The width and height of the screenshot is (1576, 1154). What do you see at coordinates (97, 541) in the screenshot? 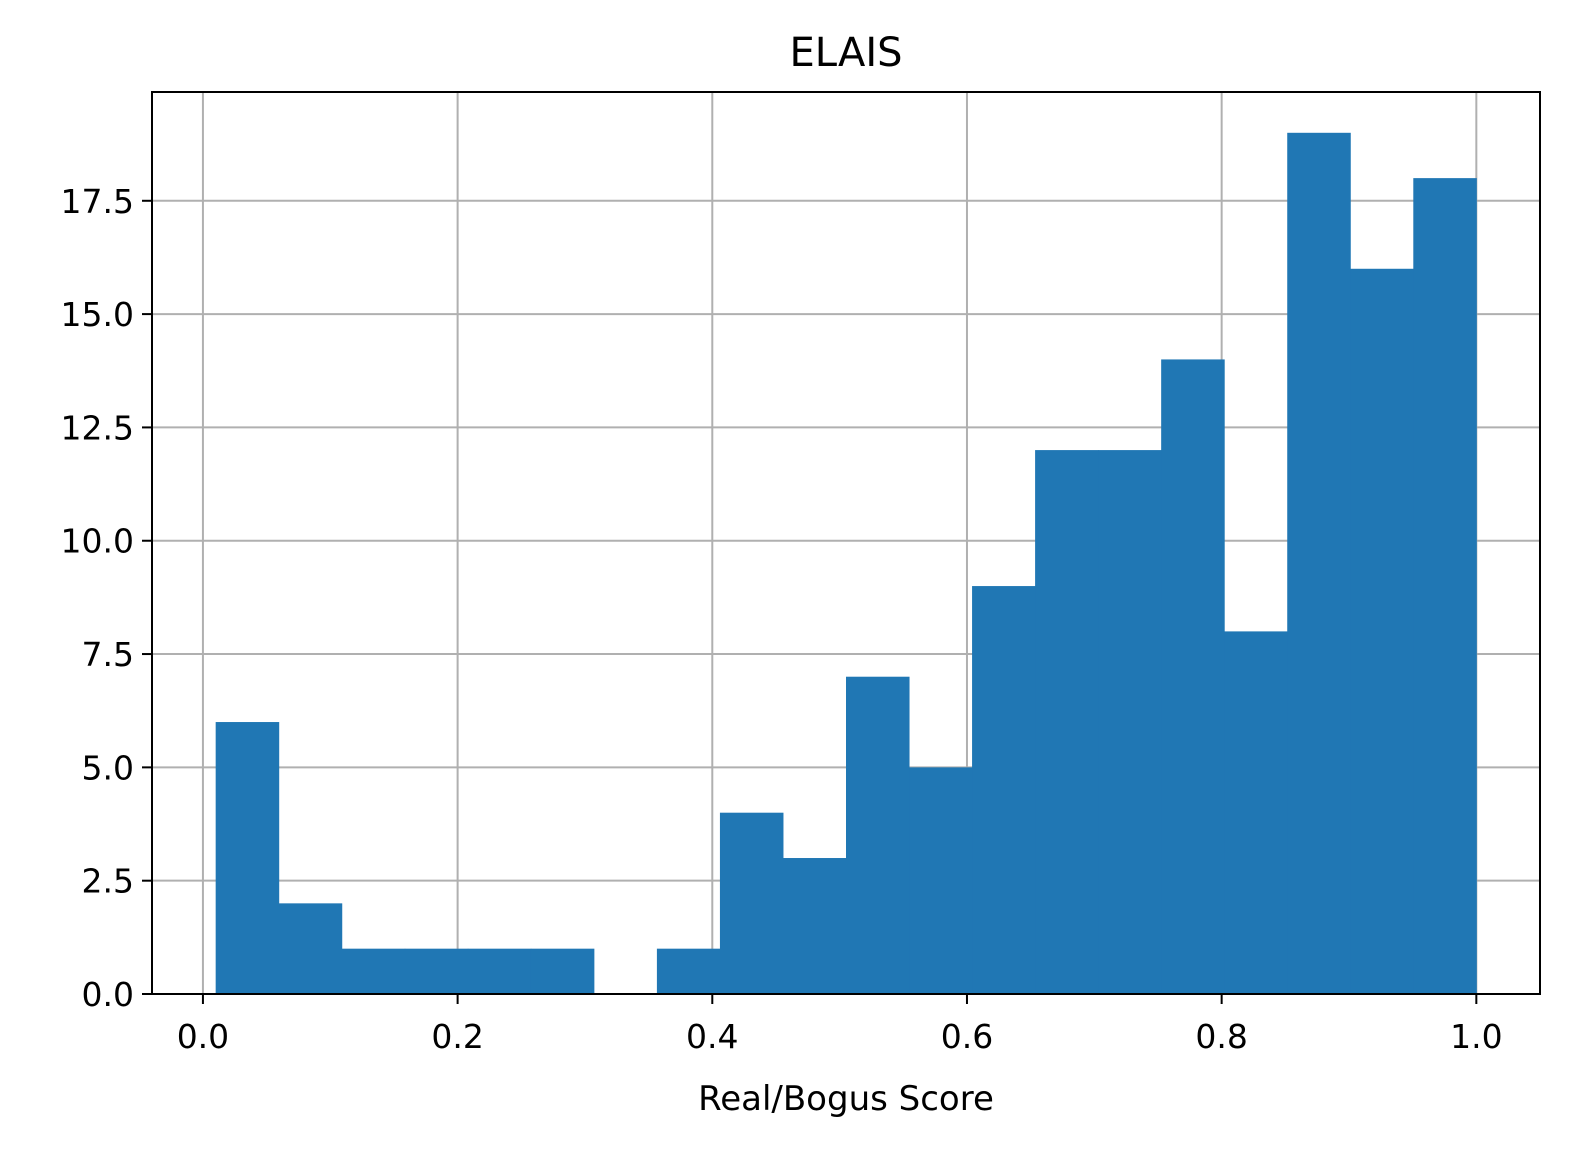
I see `y-tick-label-4: 10.0` at bounding box center [97, 541].